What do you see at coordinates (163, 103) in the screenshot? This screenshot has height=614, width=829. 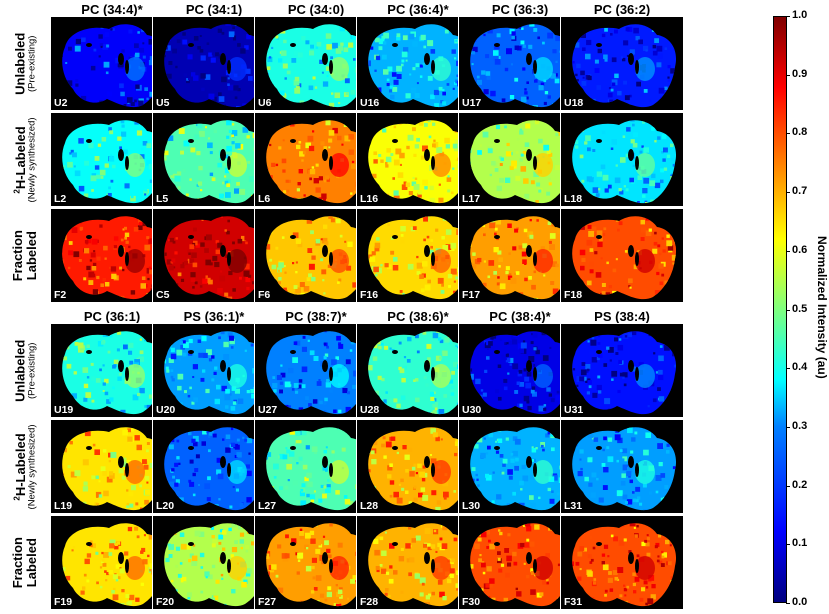 I see `tile-label: U5` at bounding box center [163, 103].